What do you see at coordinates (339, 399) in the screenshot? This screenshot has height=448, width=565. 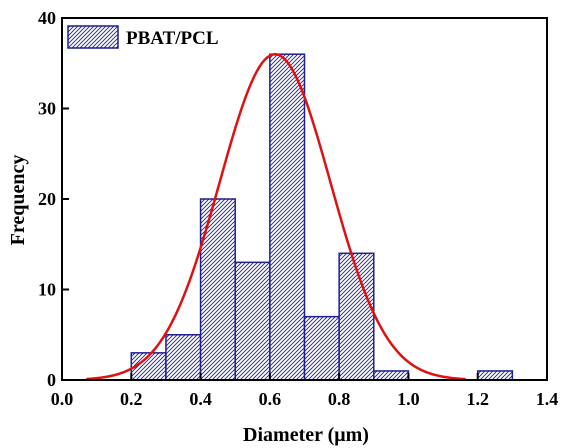 I see `x-tick-label-4: 0.8` at bounding box center [339, 399].